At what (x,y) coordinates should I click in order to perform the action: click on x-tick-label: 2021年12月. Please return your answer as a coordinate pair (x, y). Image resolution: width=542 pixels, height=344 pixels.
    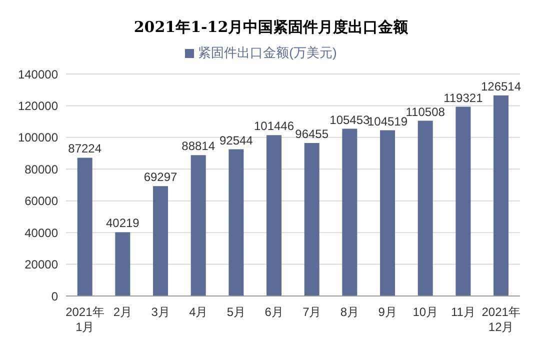
    Looking at the image, I should click on (501, 319).